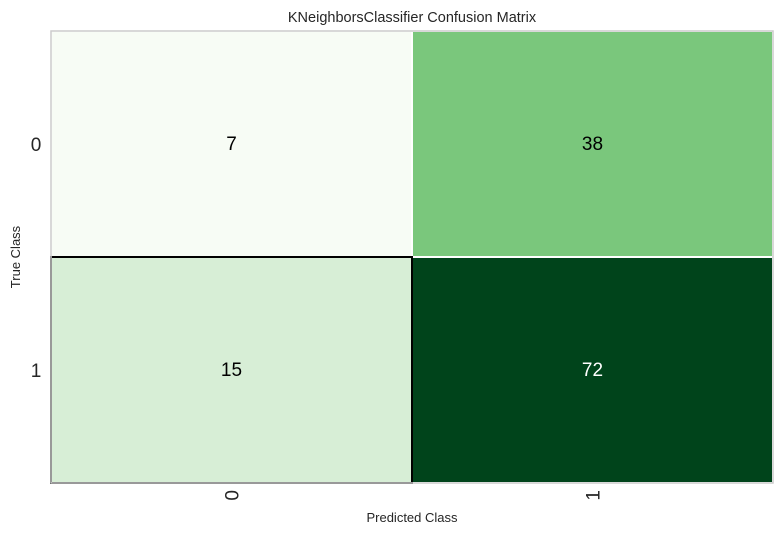 Image resolution: width=784 pixels, height=534 pixels. I want to click on cell-value-label: 7, so click(231, 144).